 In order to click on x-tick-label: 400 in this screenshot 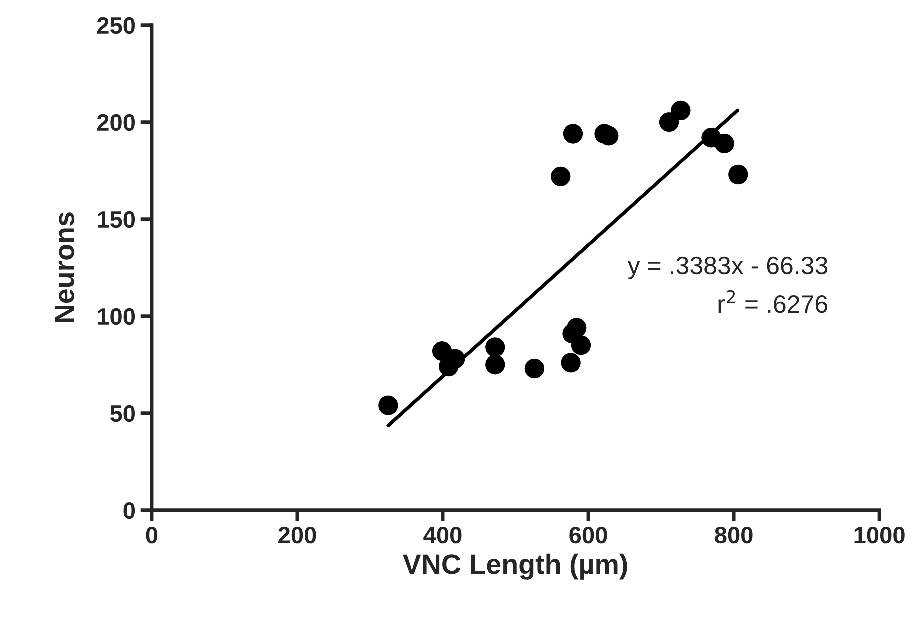, I will do `click(443, 535)`.